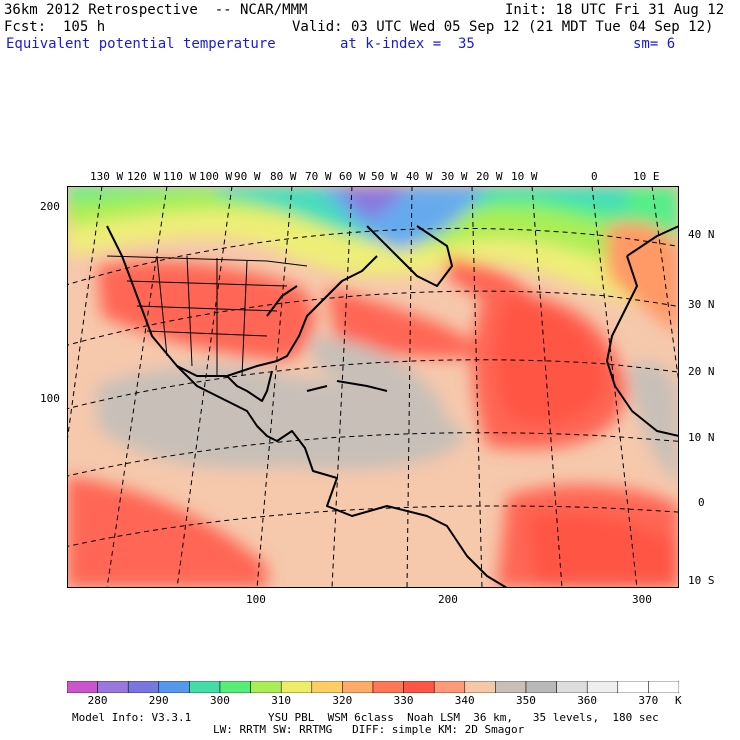 The width and height of the screenshot is (740, 740). I want to click on colorbar-label: 320, so click(342, 700).